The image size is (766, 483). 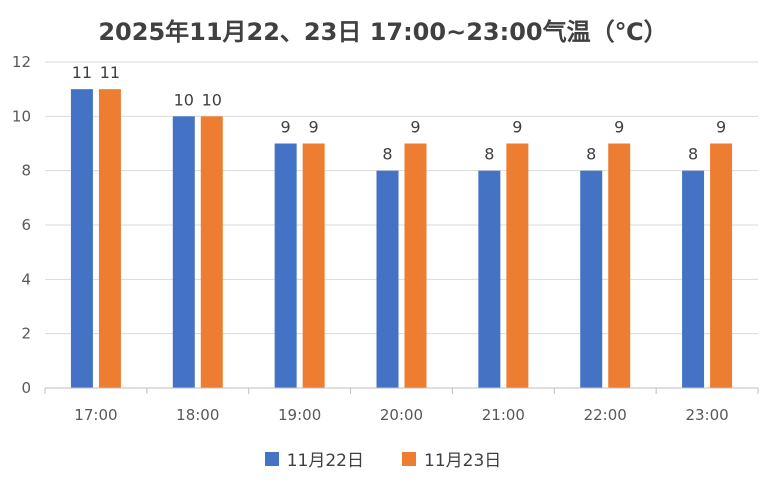 What do you see at coordinates (706, 415) in the screenshot?
I see `x-tick-label: 23:00` at bounding box center [706, 415].